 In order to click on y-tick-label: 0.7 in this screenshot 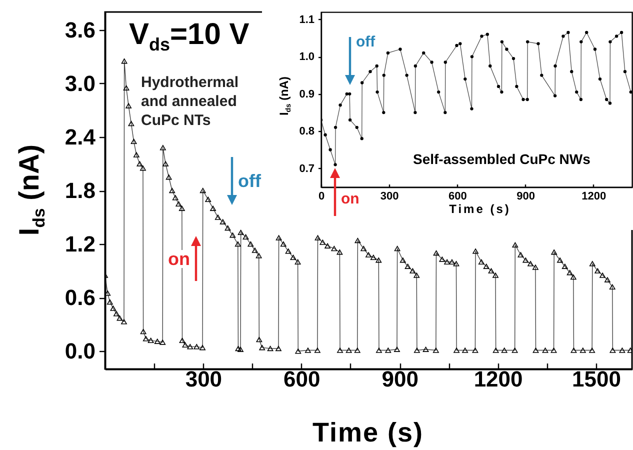, I will do `click(306, 168)`.